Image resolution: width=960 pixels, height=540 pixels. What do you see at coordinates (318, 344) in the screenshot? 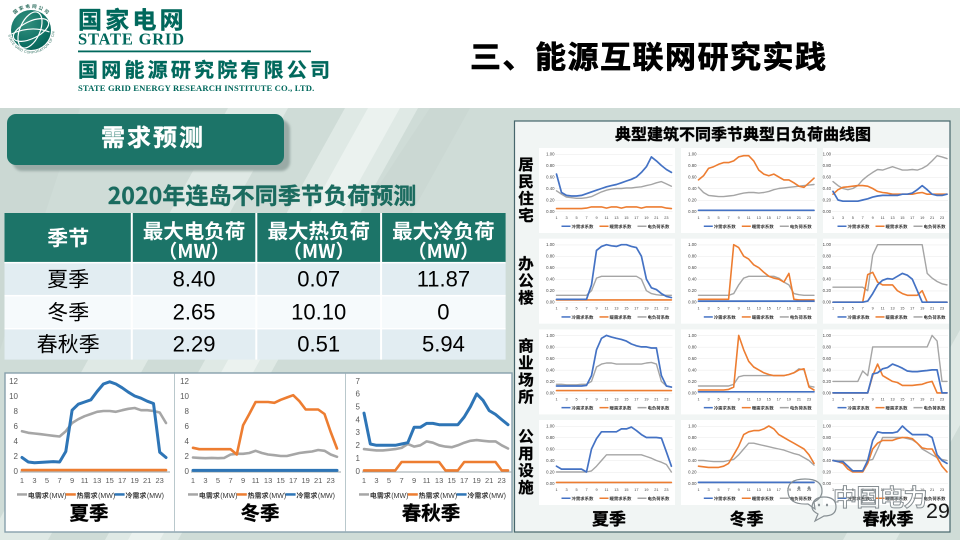
I see `svg-text: 0.51` at bounding box center [318, 344].